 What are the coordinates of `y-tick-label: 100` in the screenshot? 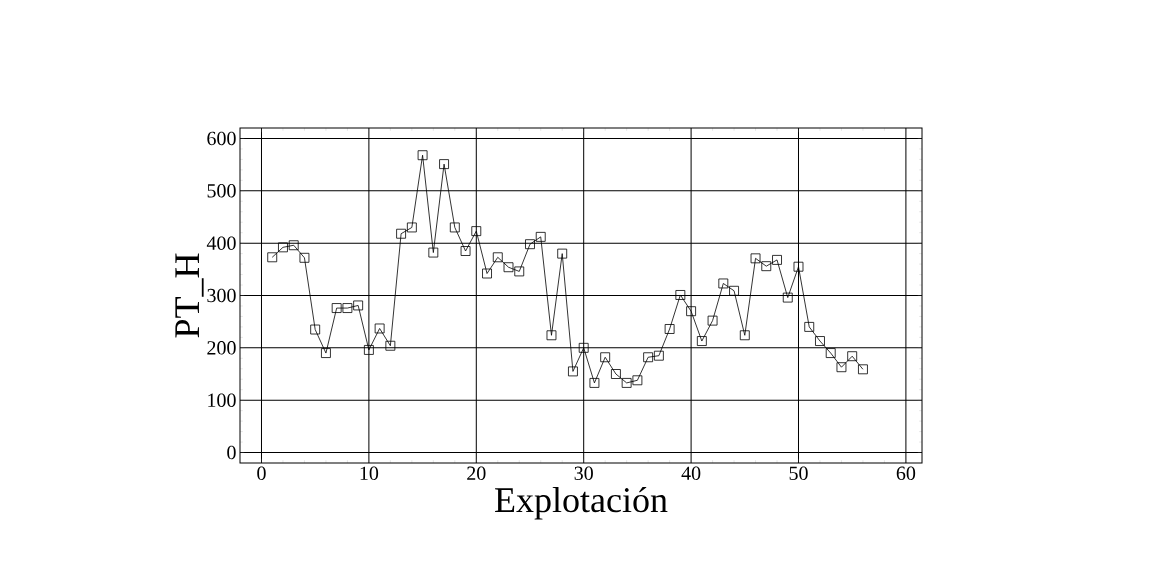 It's located at (222, 400).